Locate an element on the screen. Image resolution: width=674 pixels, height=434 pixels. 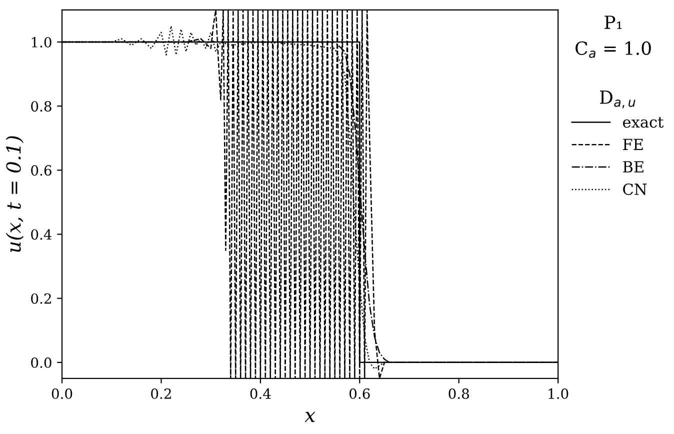
y-tick-label: 1.0 is located at coordinates (42, 42).